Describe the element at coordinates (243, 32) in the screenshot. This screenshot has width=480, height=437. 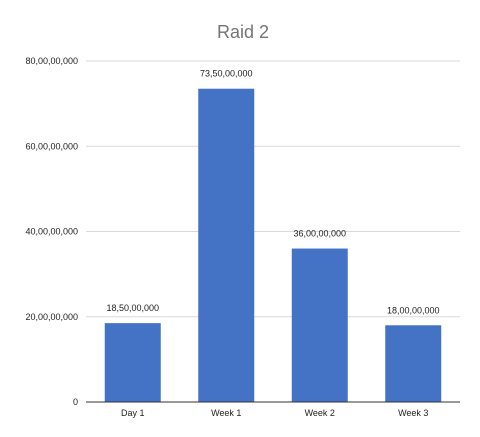
I see `chart-title: Raid 2` at that location.